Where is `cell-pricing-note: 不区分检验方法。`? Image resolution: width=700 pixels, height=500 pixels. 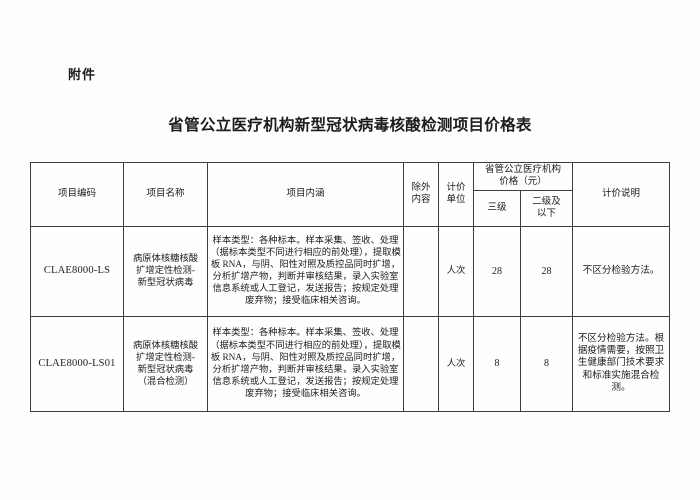
cell-pricing-note: 不区分检验方法。 is located at coordinates (621, 271).